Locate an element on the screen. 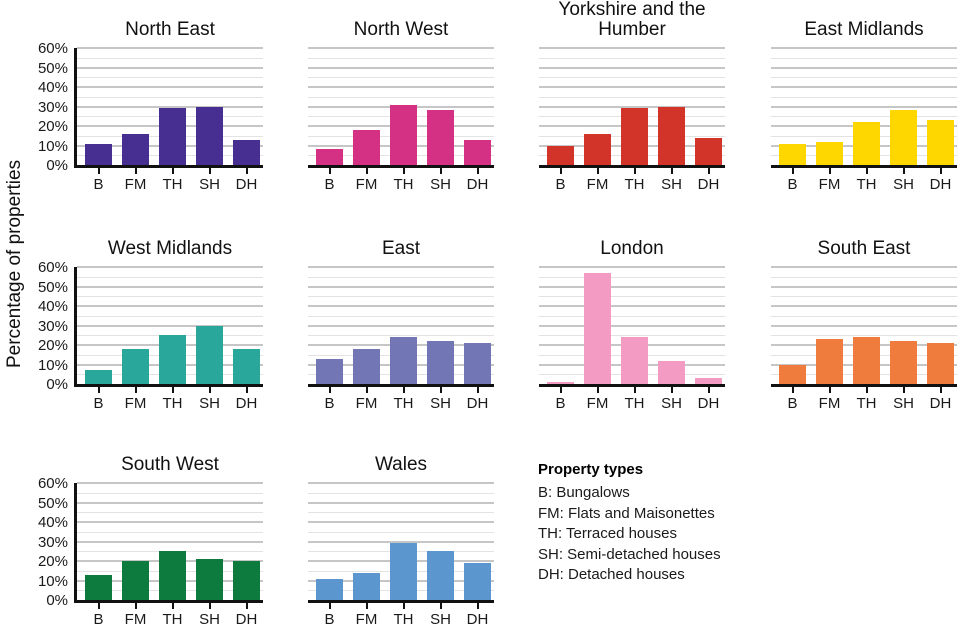  bar-south-east-fm is located at coordinates (829, 361).